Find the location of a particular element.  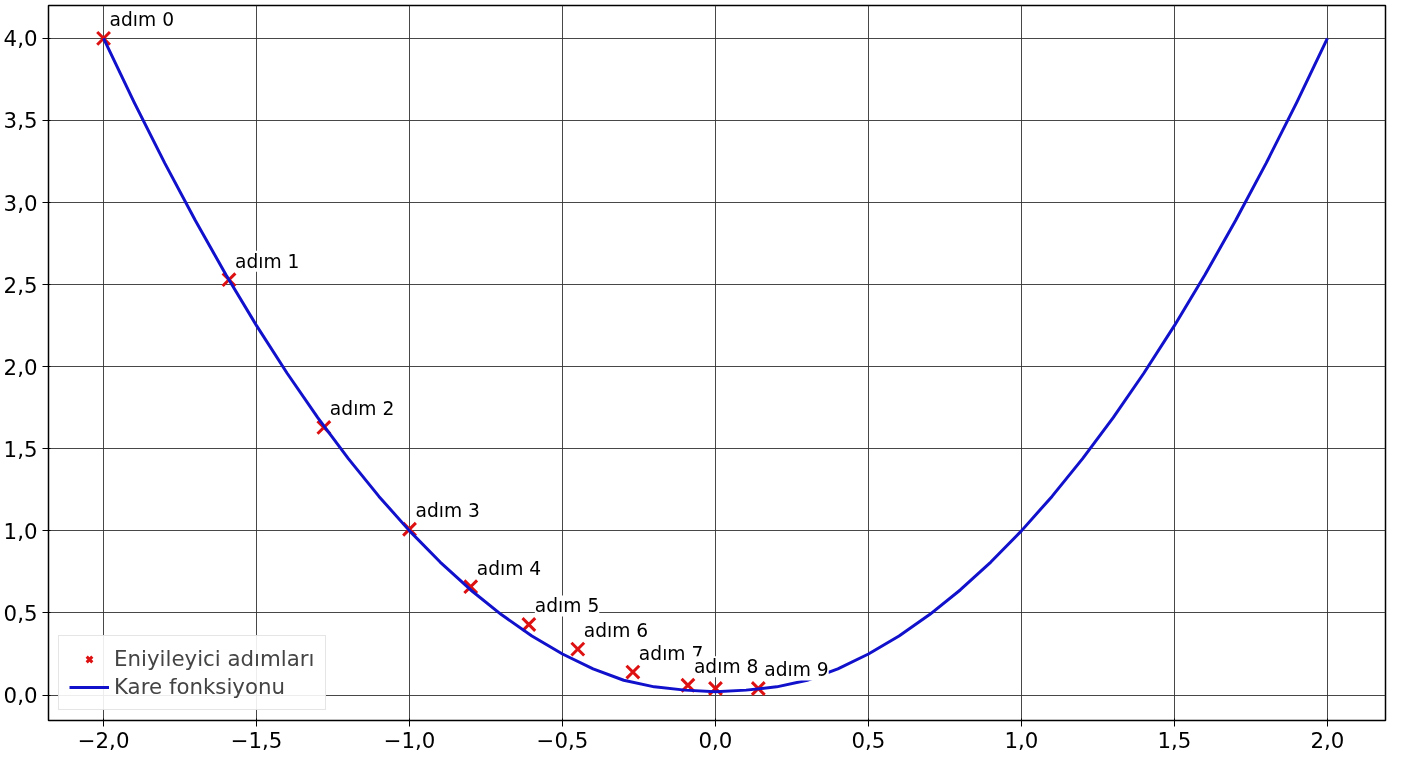

data-label: adım 2 is located at coordinates (362, 409).